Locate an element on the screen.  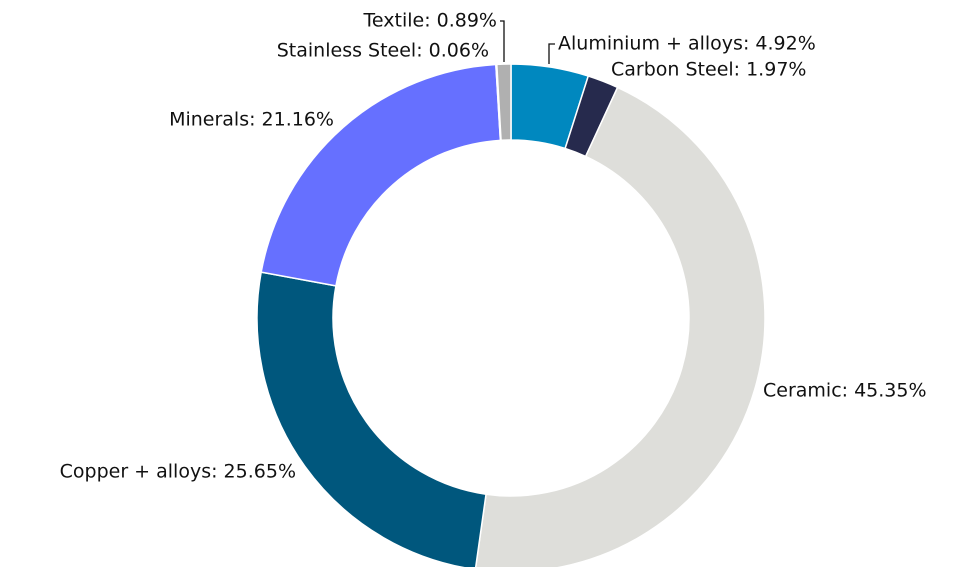
slice-label: Ceramic: 45.35% is located at coordinates (845, 391).